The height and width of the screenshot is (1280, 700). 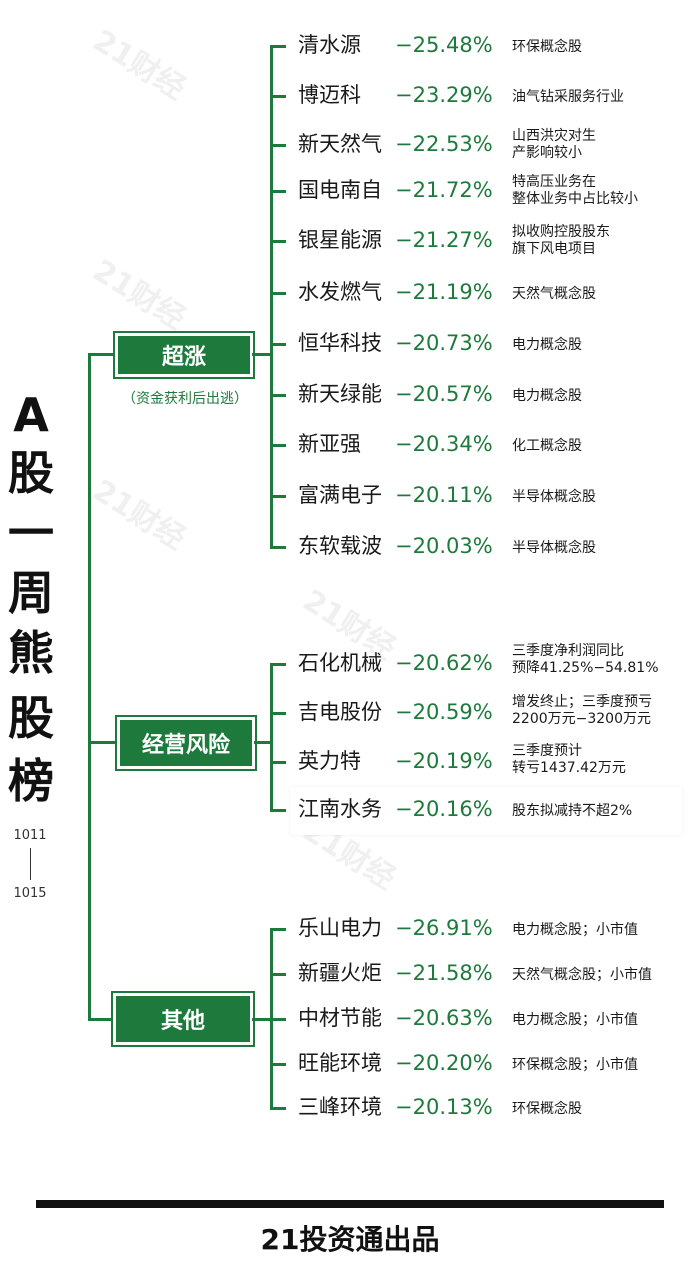 What do you see at coordinates (340, 1063) in the screenshot?
I see `stock-name: 旺能环境` at bounding box center [340, 1063].